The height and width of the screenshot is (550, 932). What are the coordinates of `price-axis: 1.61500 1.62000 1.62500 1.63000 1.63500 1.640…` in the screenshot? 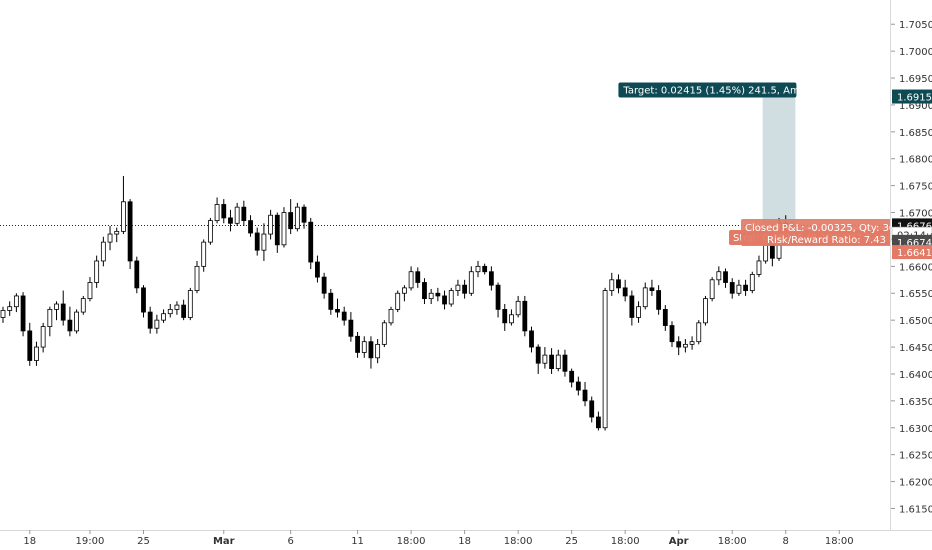 It's located at (911, 267).